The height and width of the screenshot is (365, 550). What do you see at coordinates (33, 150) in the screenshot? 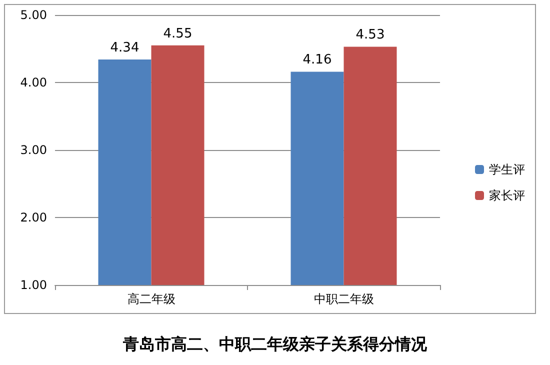
I see `y-tick-label: 3.00` at bounding box center [33, 150].